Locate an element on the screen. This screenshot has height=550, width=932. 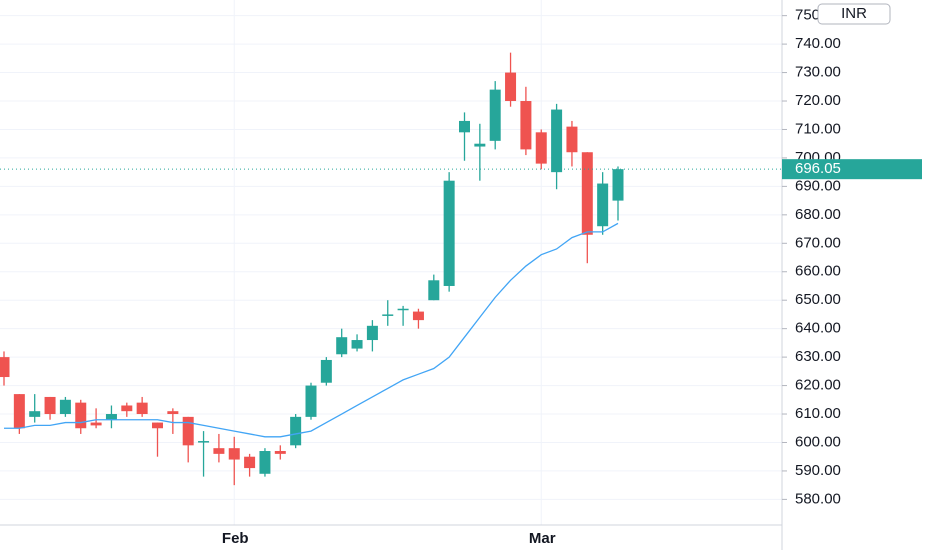
y-tick-label: 670.00 is located at coordinates (818, 242).